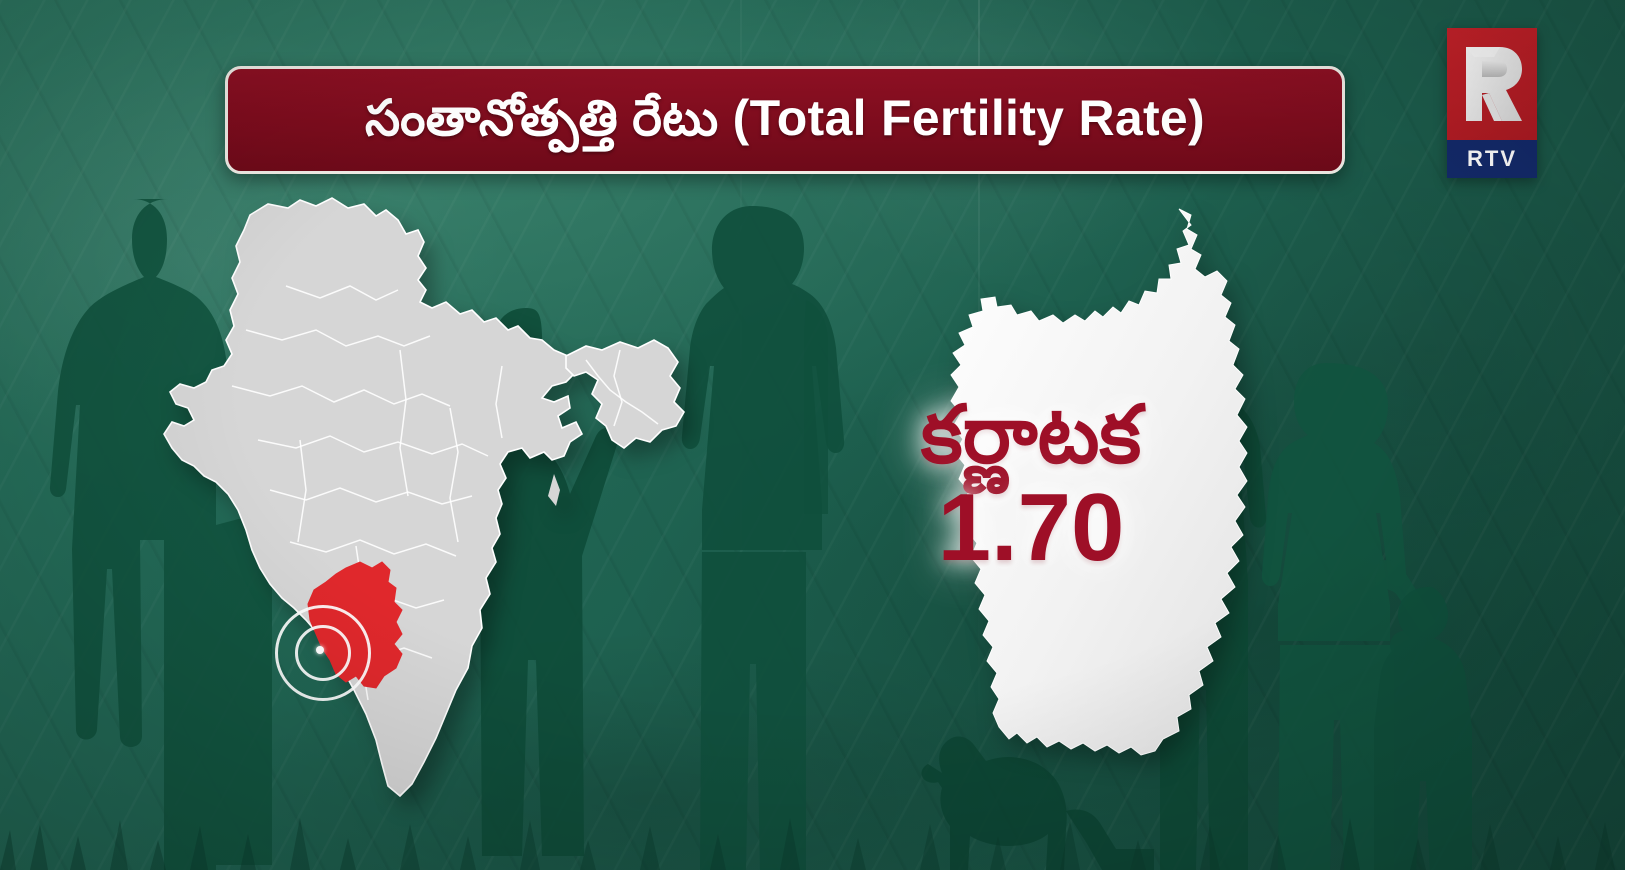 The width and height of the screenshot is (1625, 870). I want to click on grass-texture, so click(807, 844).